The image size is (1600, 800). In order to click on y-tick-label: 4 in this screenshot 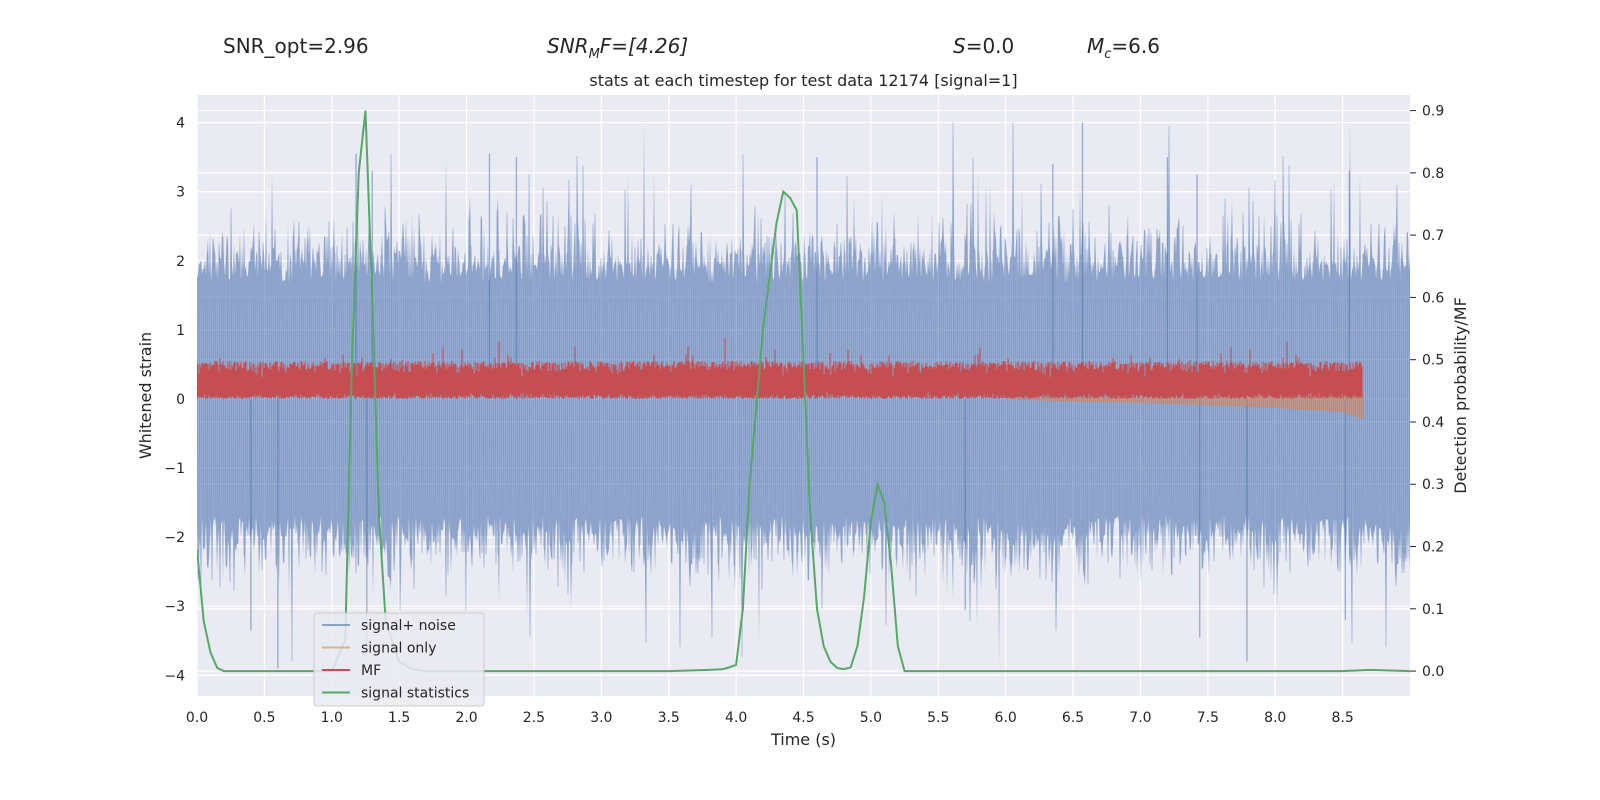, I will do `click(180, 124)`.